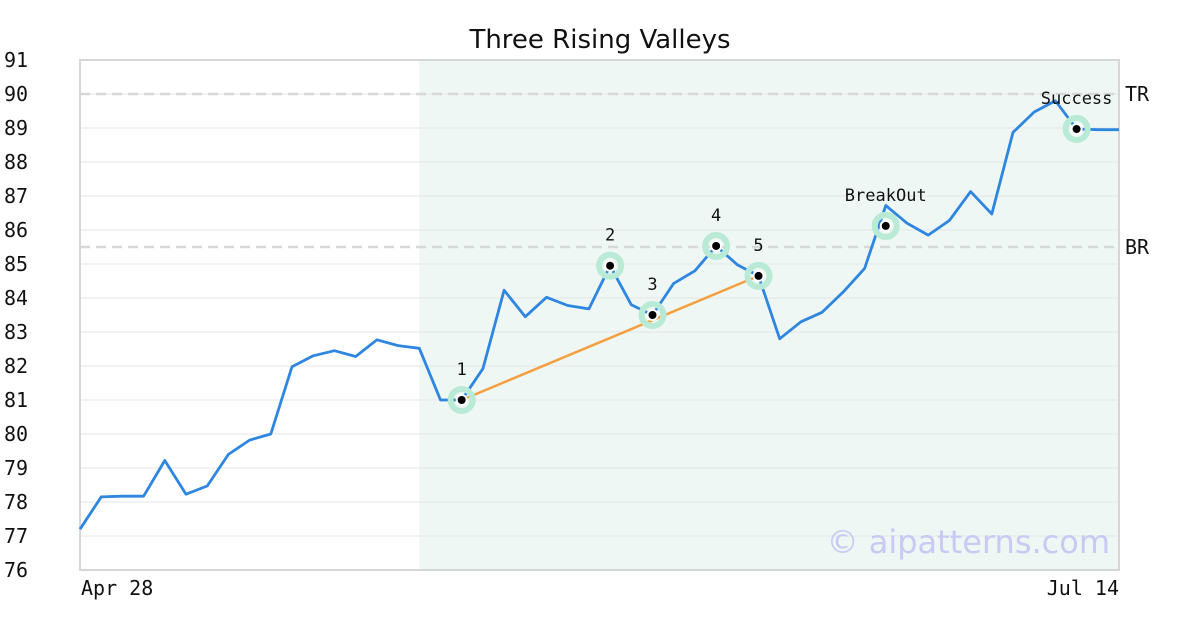  I want to click on reference-line-label: BR, so click(1137, 247).